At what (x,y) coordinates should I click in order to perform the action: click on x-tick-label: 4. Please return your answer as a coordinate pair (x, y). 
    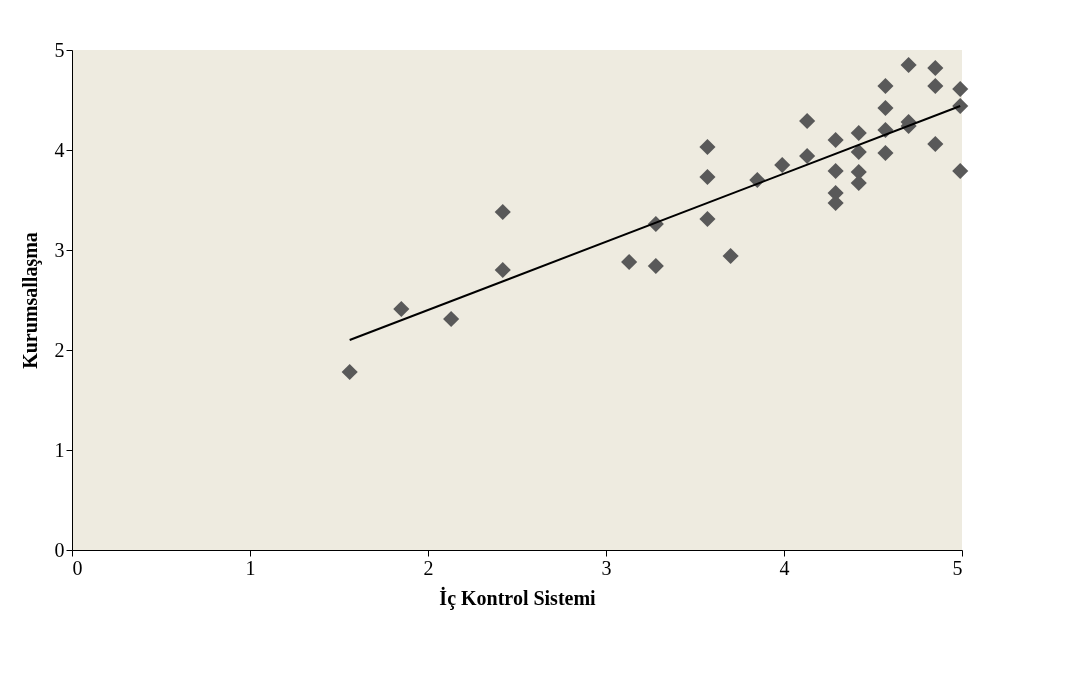
    Looking at the image, I should click on (784, 567).